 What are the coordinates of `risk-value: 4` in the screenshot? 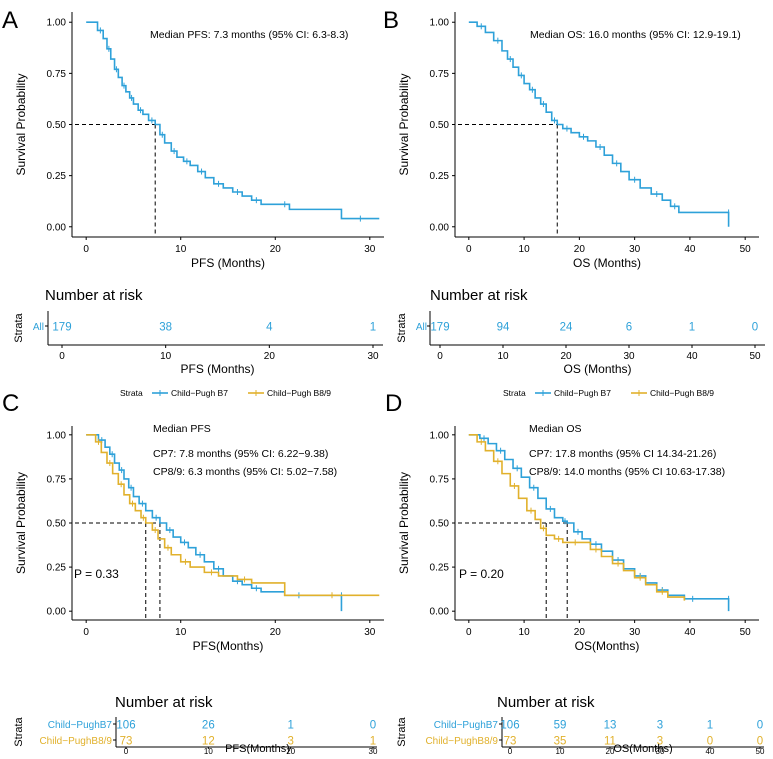 It's located at (269, 328).